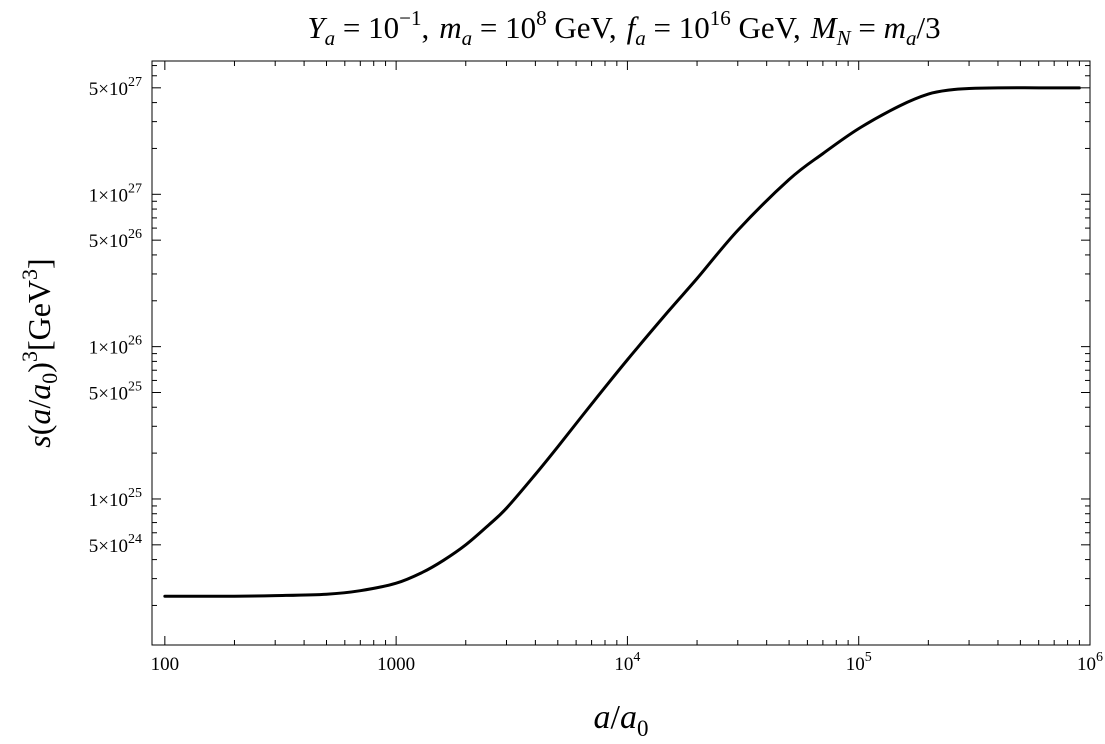  I want to click on y-tick-label: 5×10²⁴, so click(115, 544).